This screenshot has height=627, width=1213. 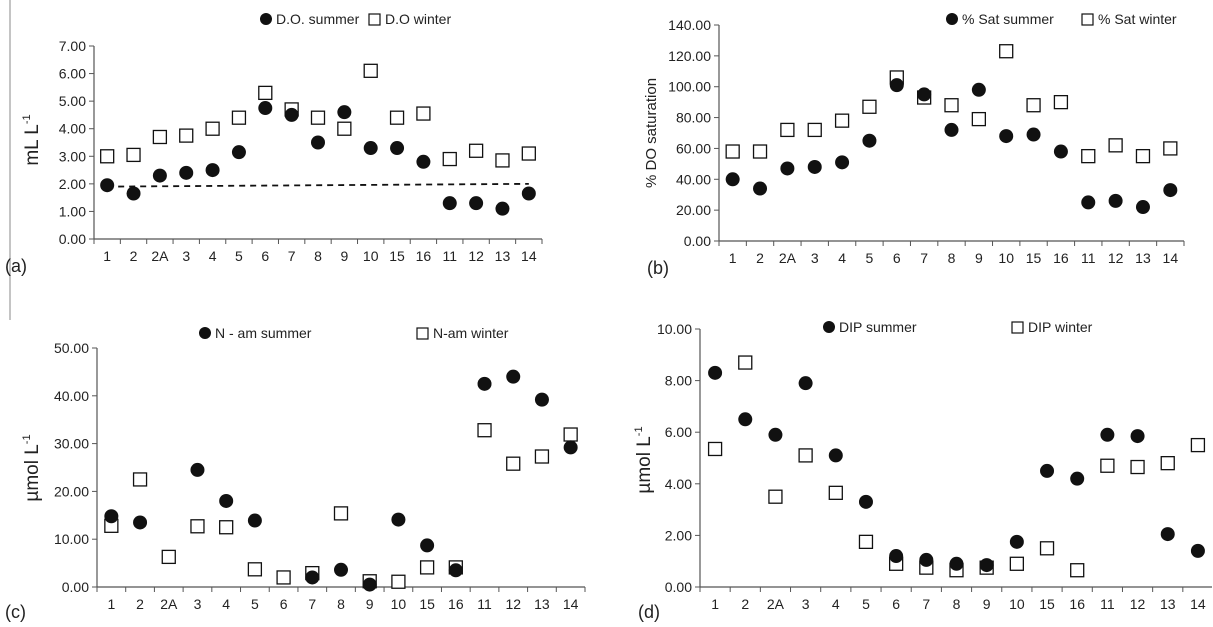 I want to click on y-tick-label: 30.00, so click(x=71, y=444).